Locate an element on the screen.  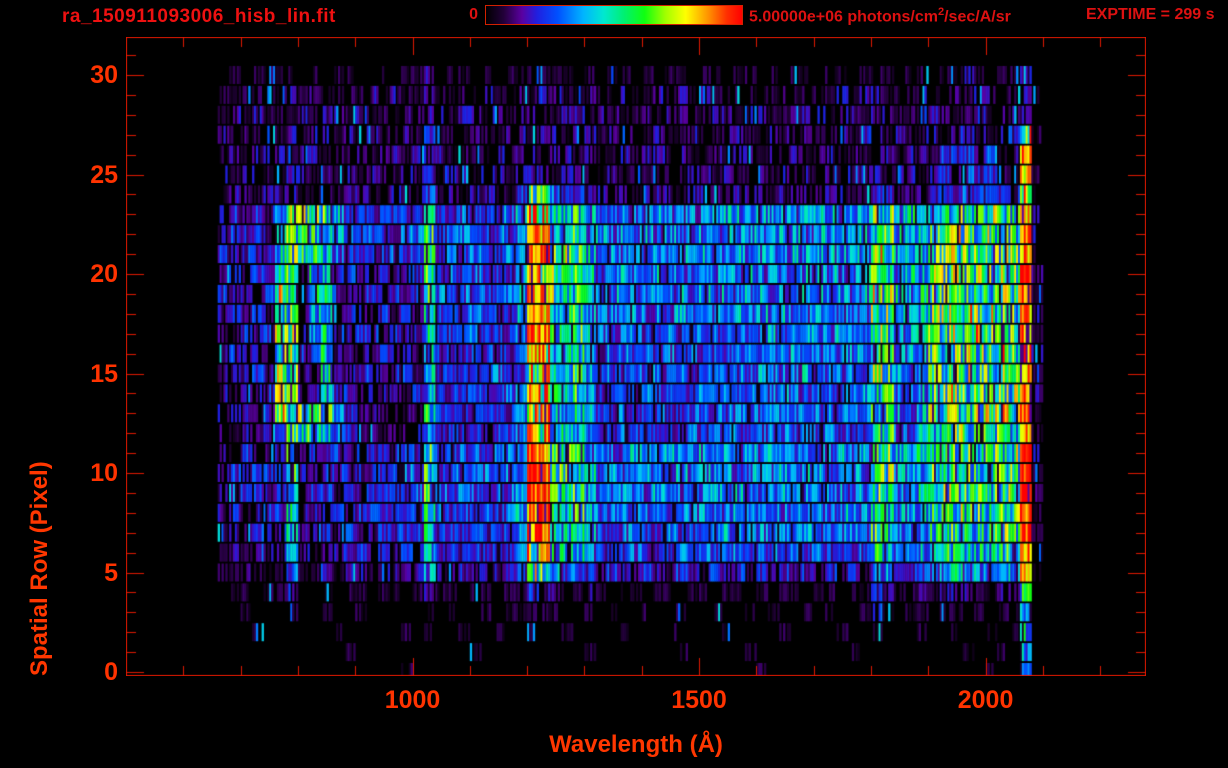
page-title: ra_150911093006_hisb_lin.fit is located at coordinates (199, 16).